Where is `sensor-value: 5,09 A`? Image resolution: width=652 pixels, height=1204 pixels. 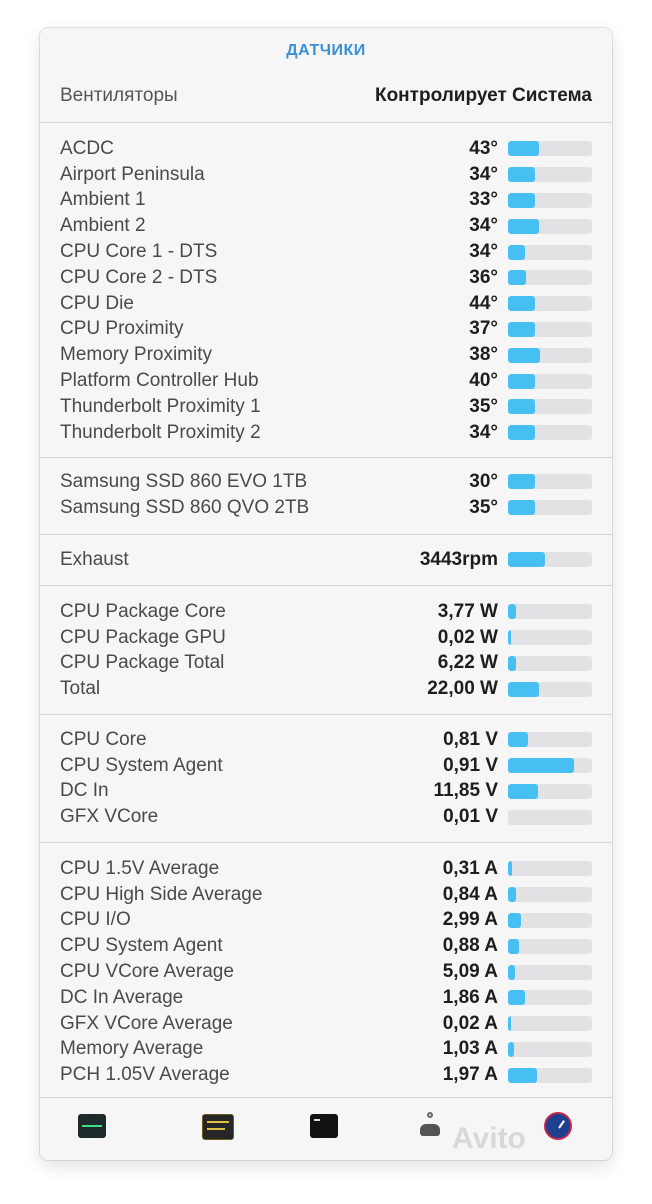 sensor-value: 5,09 A is located at coordinates (470, 972).